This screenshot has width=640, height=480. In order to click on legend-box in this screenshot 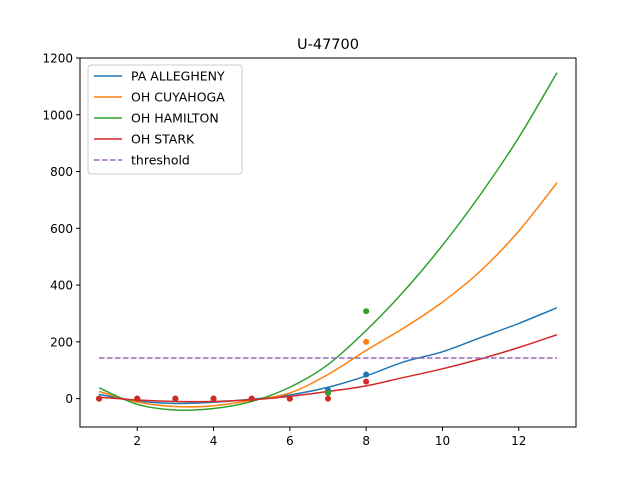, I will do `click(165, 119)`.